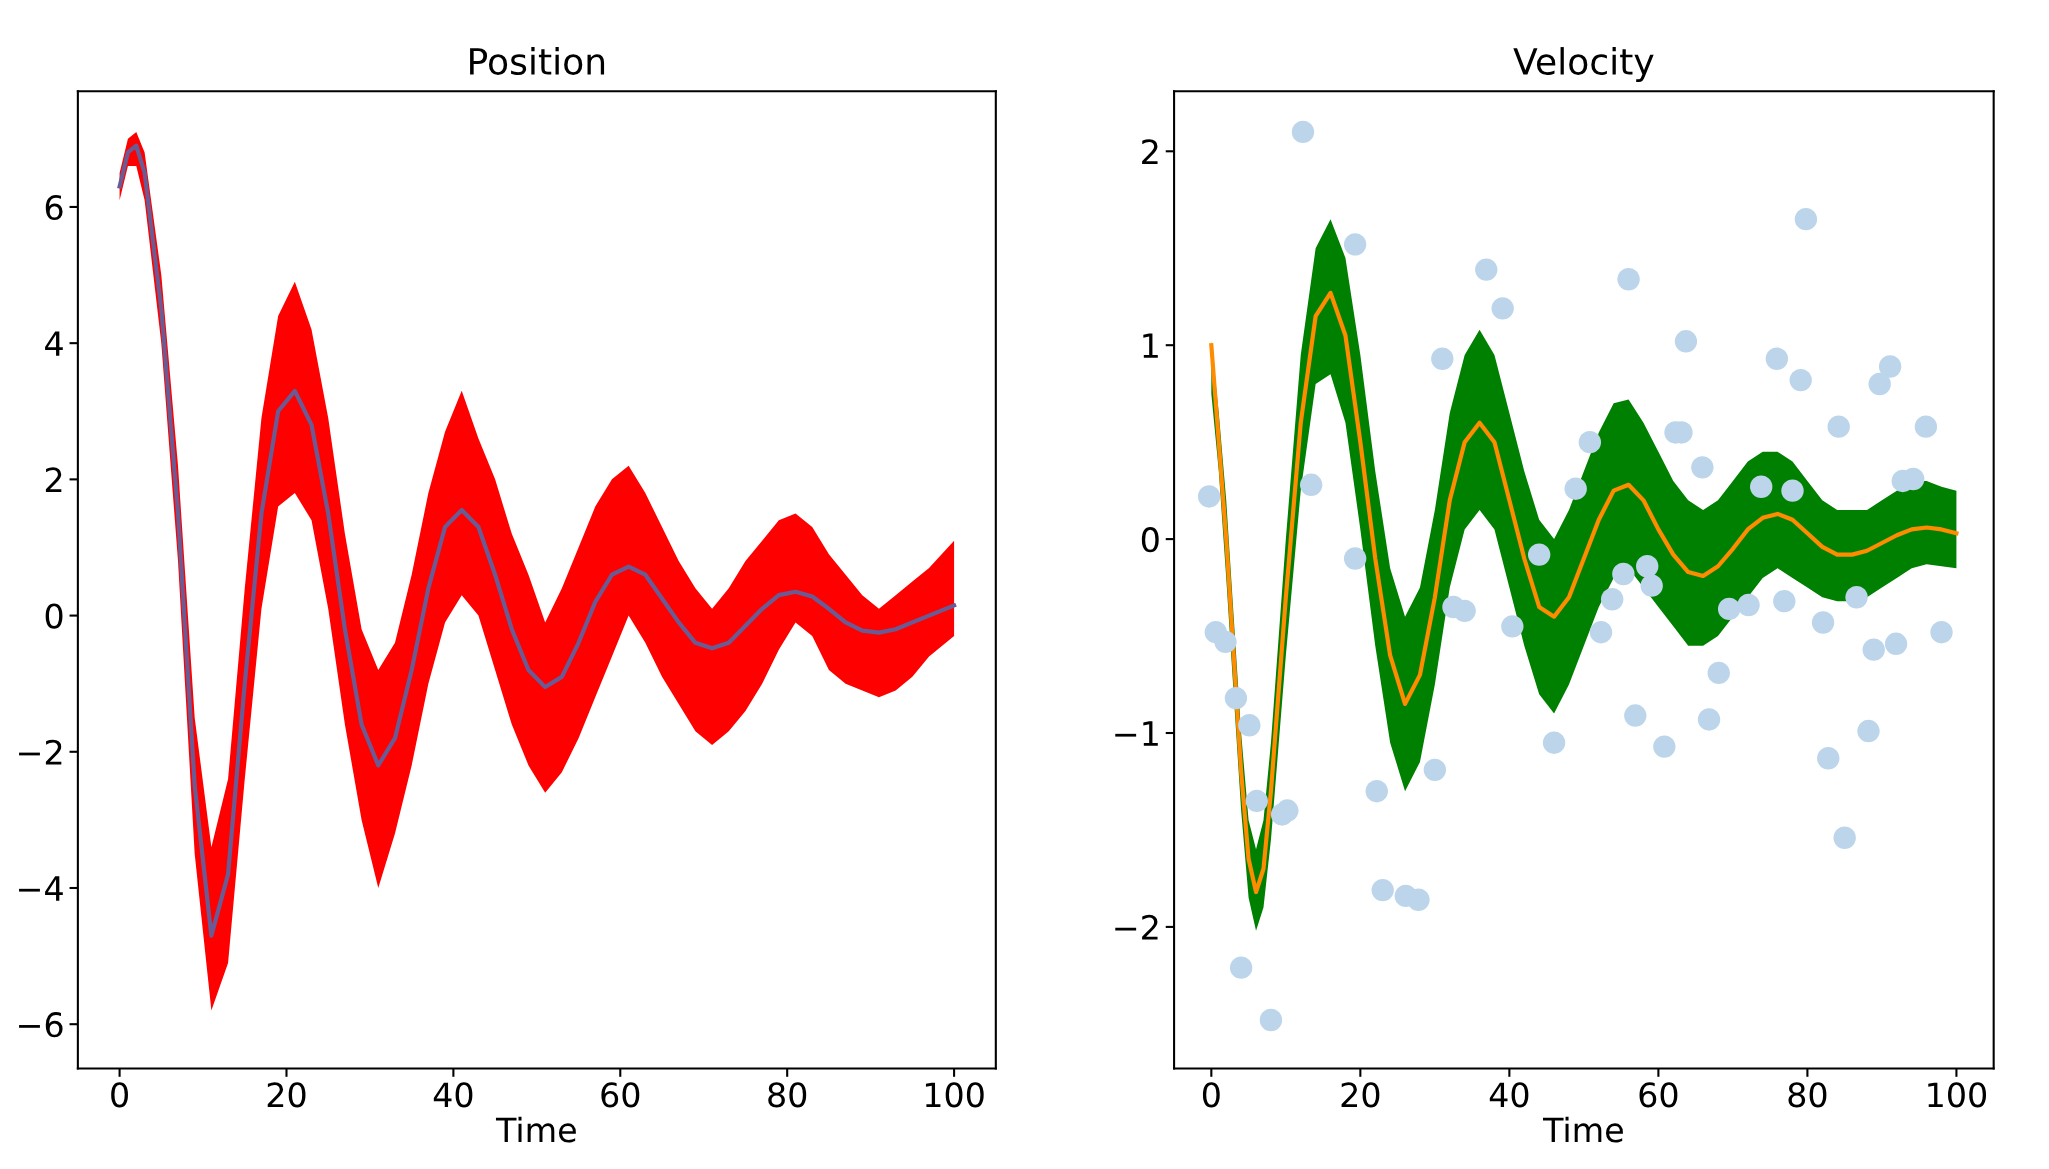  Describe the element at coordinates (1136, 733) in the screenshot. I see `y-tick-label: −1` at that location.